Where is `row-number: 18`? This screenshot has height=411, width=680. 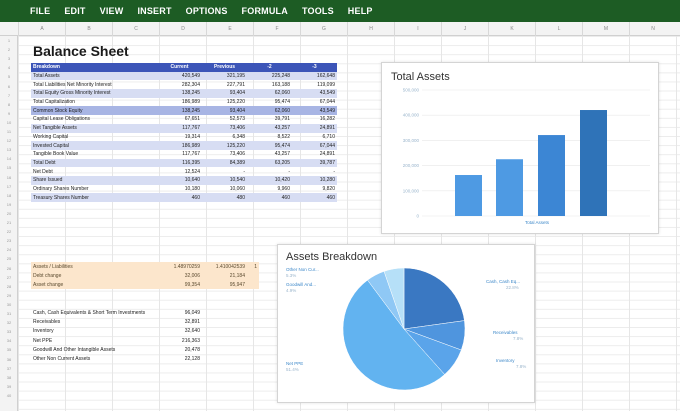
row-number: 18 is located at coordinates (9, 195).